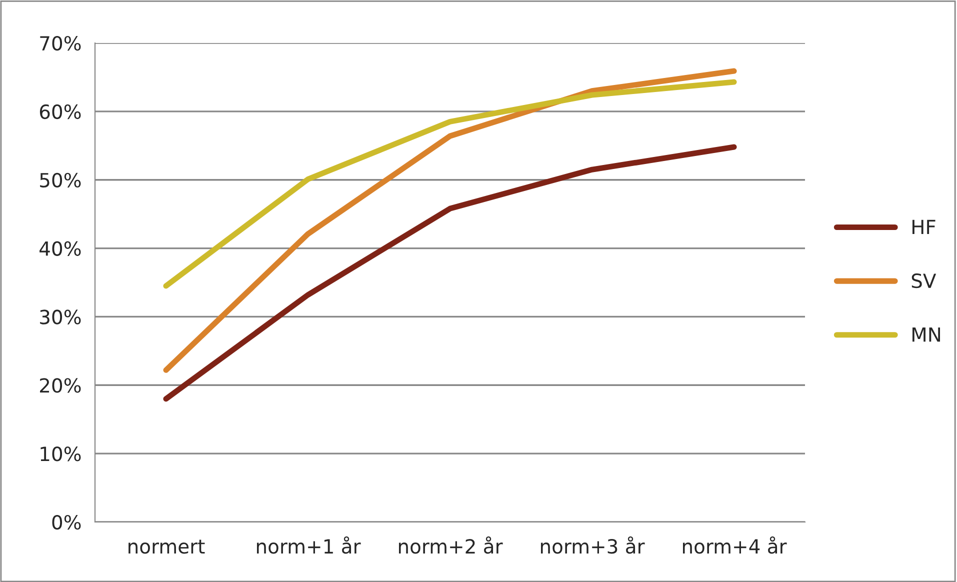 The width and height of the screenshot is (957, 582). What do you see at coordinates (734, 545) in the screenshot?
I see `x-tick-label: norm+4 år` at bounding box center [734, 545].